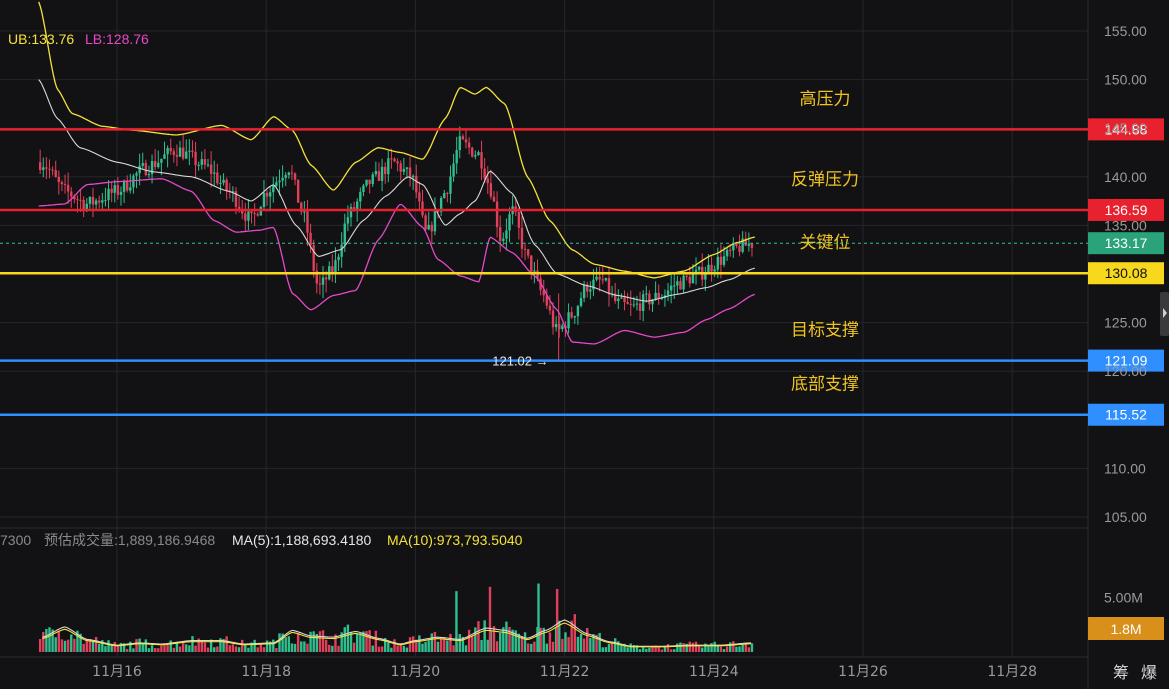  I want to click on price-tick-label: 125.00, so click(1125, 323).